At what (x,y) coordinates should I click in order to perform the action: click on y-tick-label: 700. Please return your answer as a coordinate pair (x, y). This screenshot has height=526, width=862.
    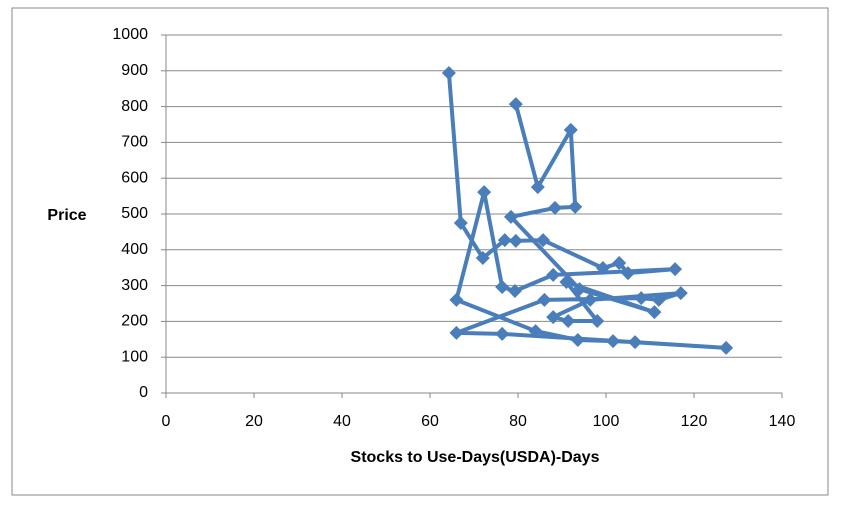
    Looking at the image, I should click on (134, 142).